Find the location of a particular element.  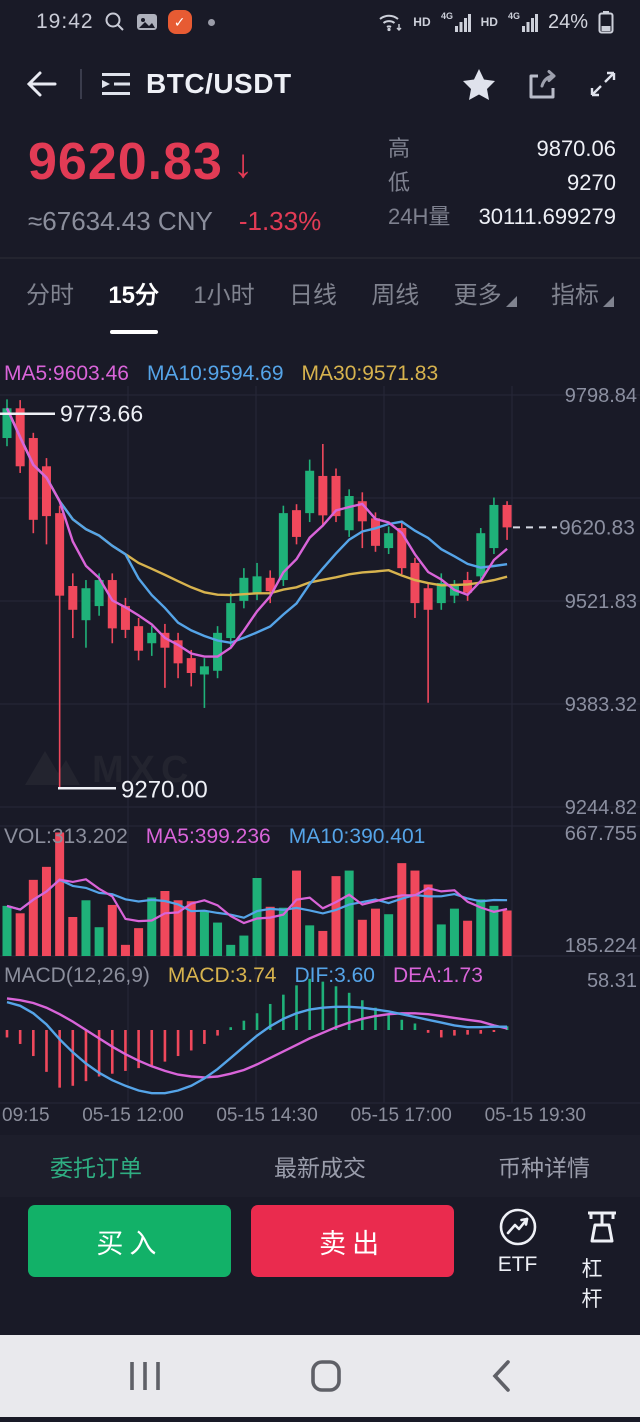

svg-text: 9620.83 is located at coordinates (597, 527).